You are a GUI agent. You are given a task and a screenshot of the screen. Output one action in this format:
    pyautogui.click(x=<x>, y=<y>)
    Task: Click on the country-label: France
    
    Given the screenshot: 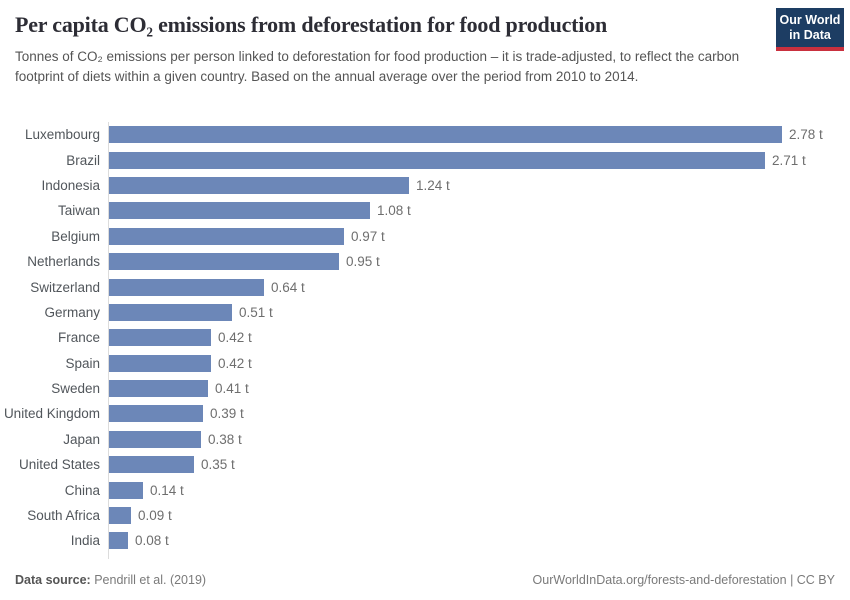 What is the action you would take?
    pyautogui.click(x=78, y=338)
    